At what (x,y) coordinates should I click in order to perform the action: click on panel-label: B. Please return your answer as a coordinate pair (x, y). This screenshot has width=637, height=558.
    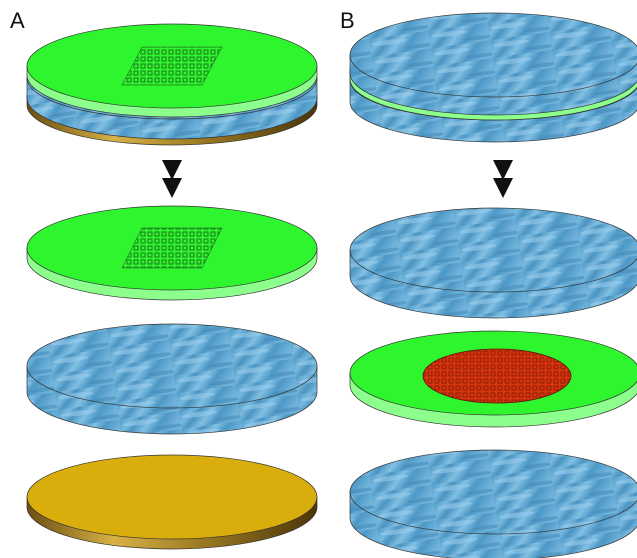
    Looking at the image, I should click on (347, 20).